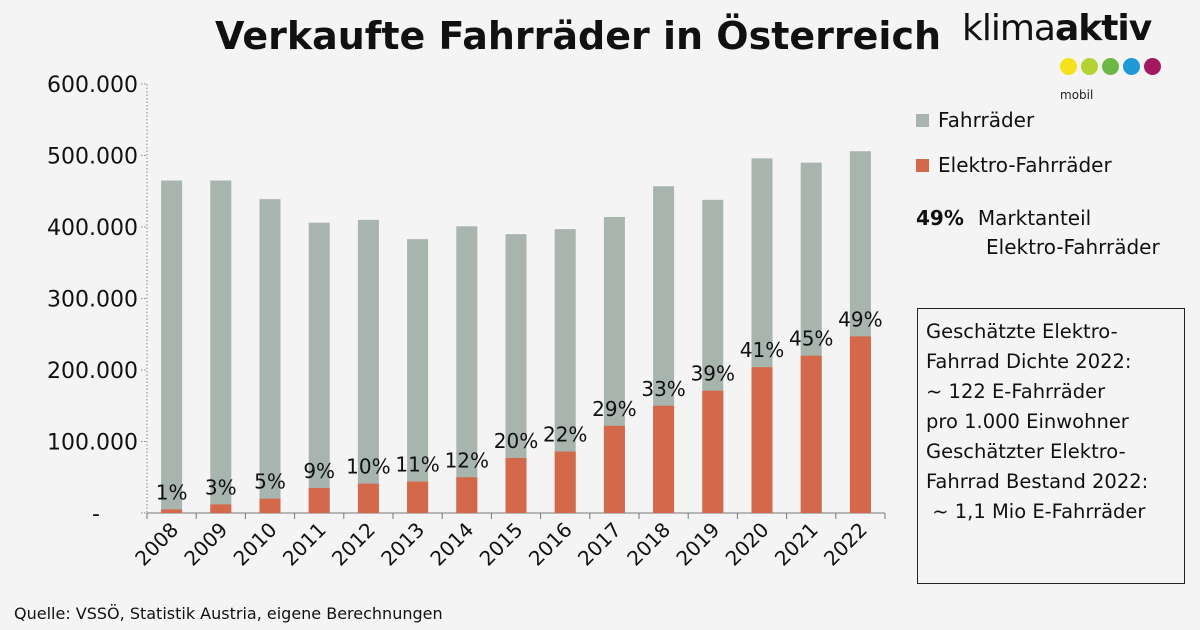 The image size is (1200, 630). Describe the element at coordinates (1025, 165) in the screenshot. I see `legend-label: Elektro-Fahrräder` at that location.